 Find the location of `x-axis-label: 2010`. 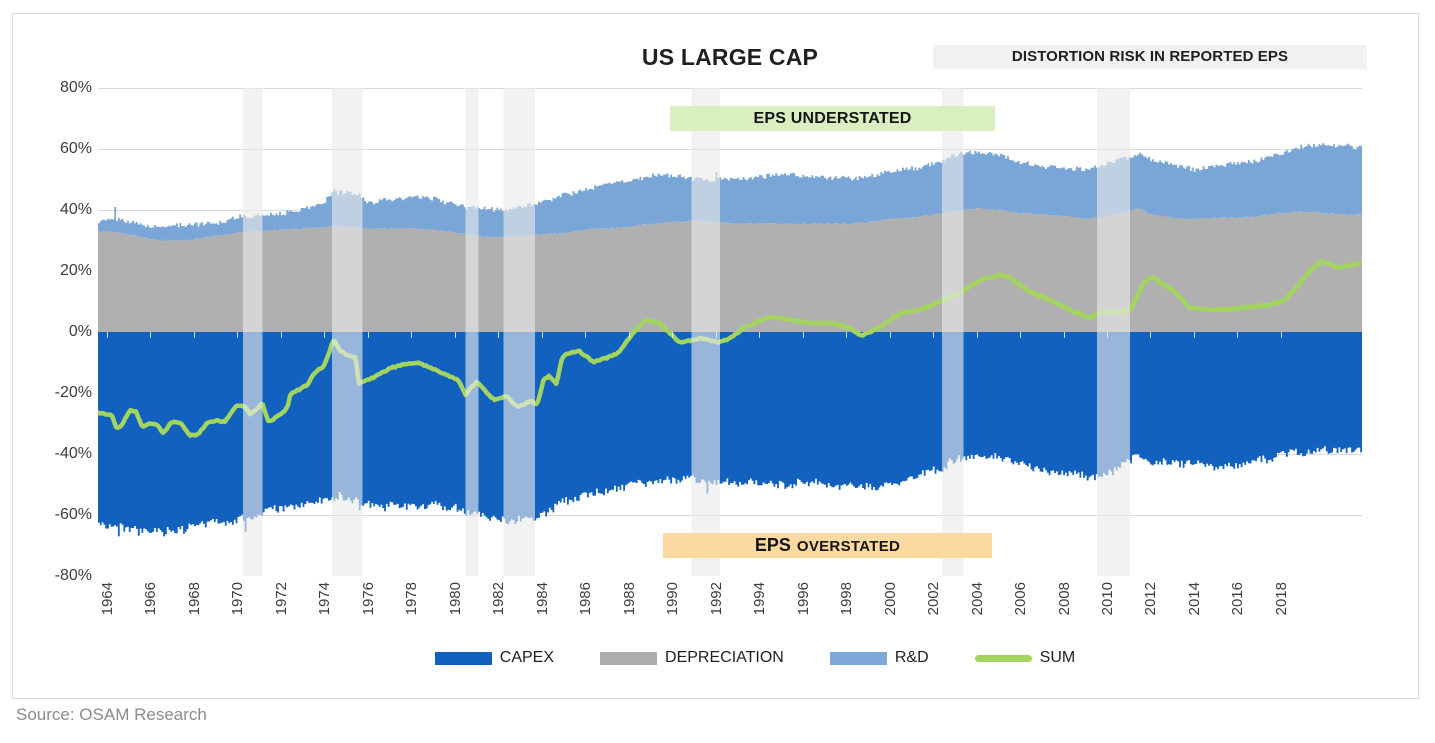

x-axis-label: 2010 is located at coordinates (1107, 599).